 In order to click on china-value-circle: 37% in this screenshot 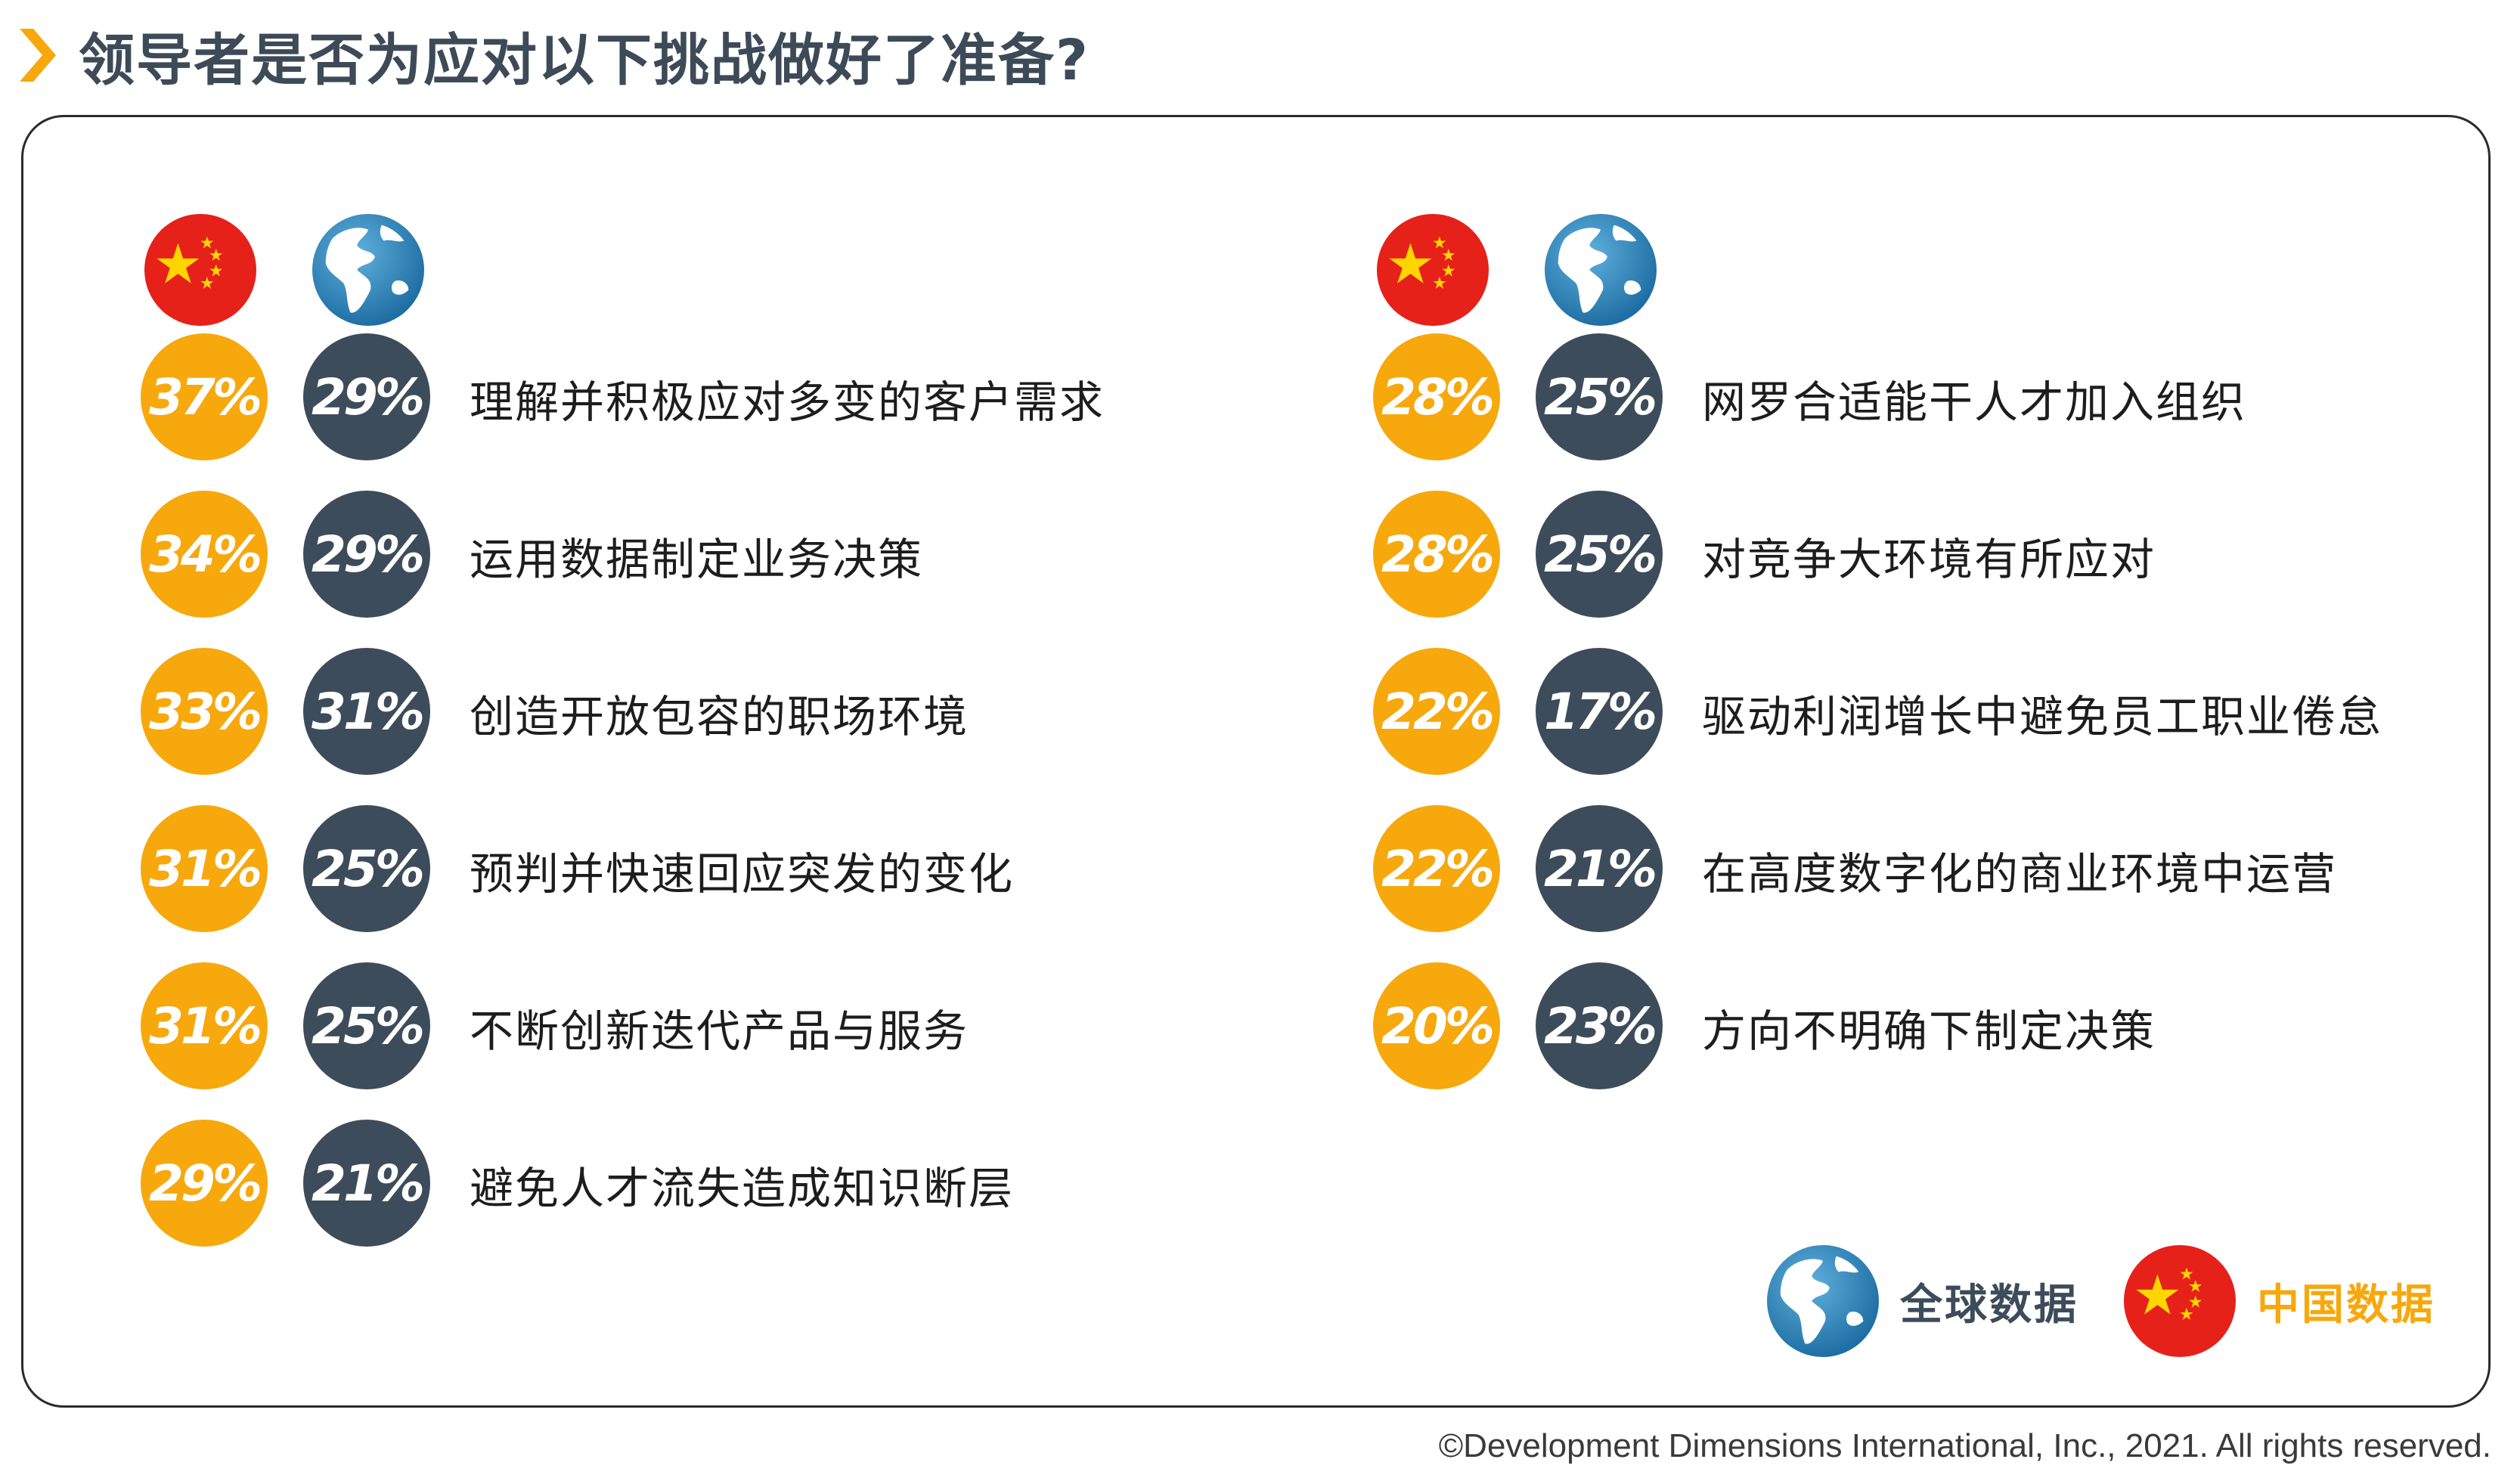, I will do `click(204, 397)`.